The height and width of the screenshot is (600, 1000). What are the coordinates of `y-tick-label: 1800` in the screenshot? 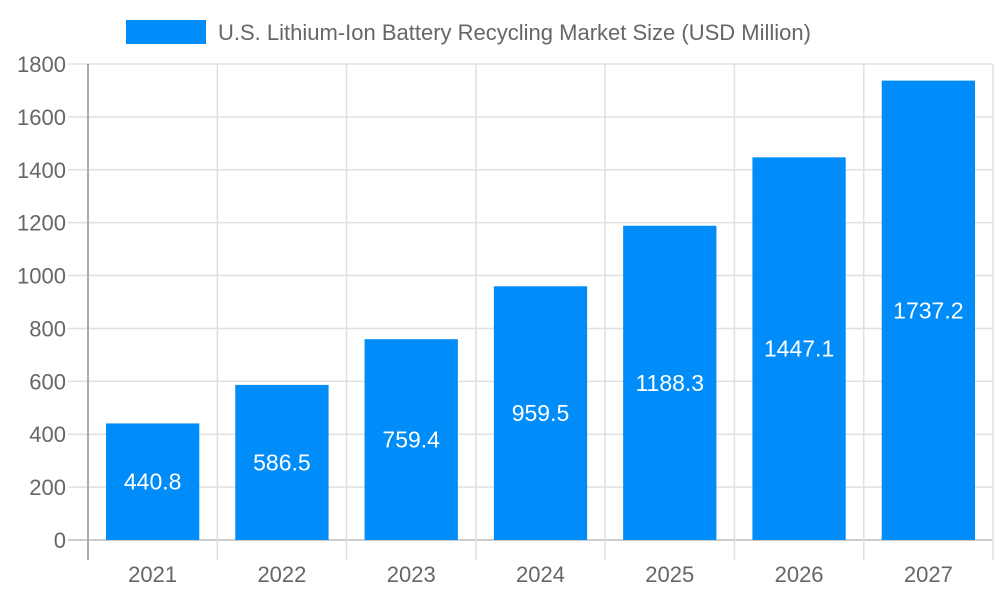 It's located at (41, 64).